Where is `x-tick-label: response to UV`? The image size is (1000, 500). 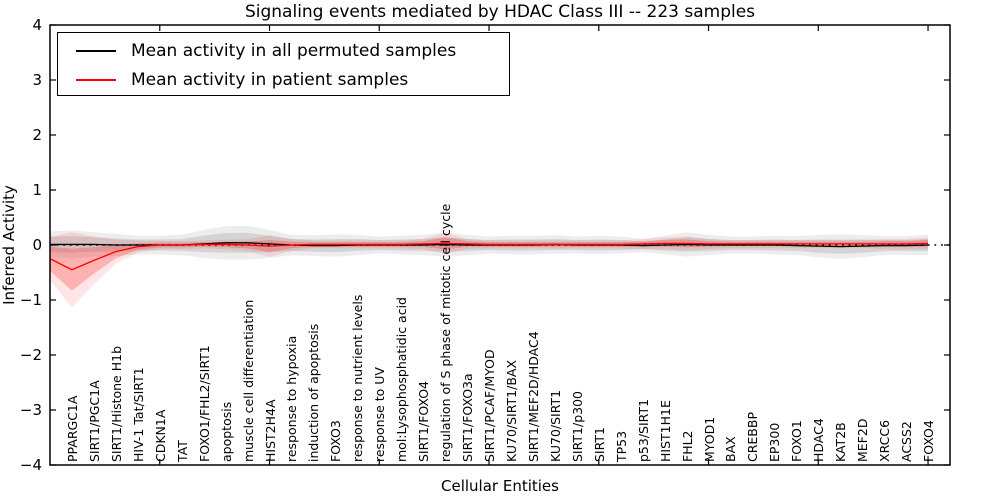 x-tick-label: response to UV is located at coordinates (380, 414).